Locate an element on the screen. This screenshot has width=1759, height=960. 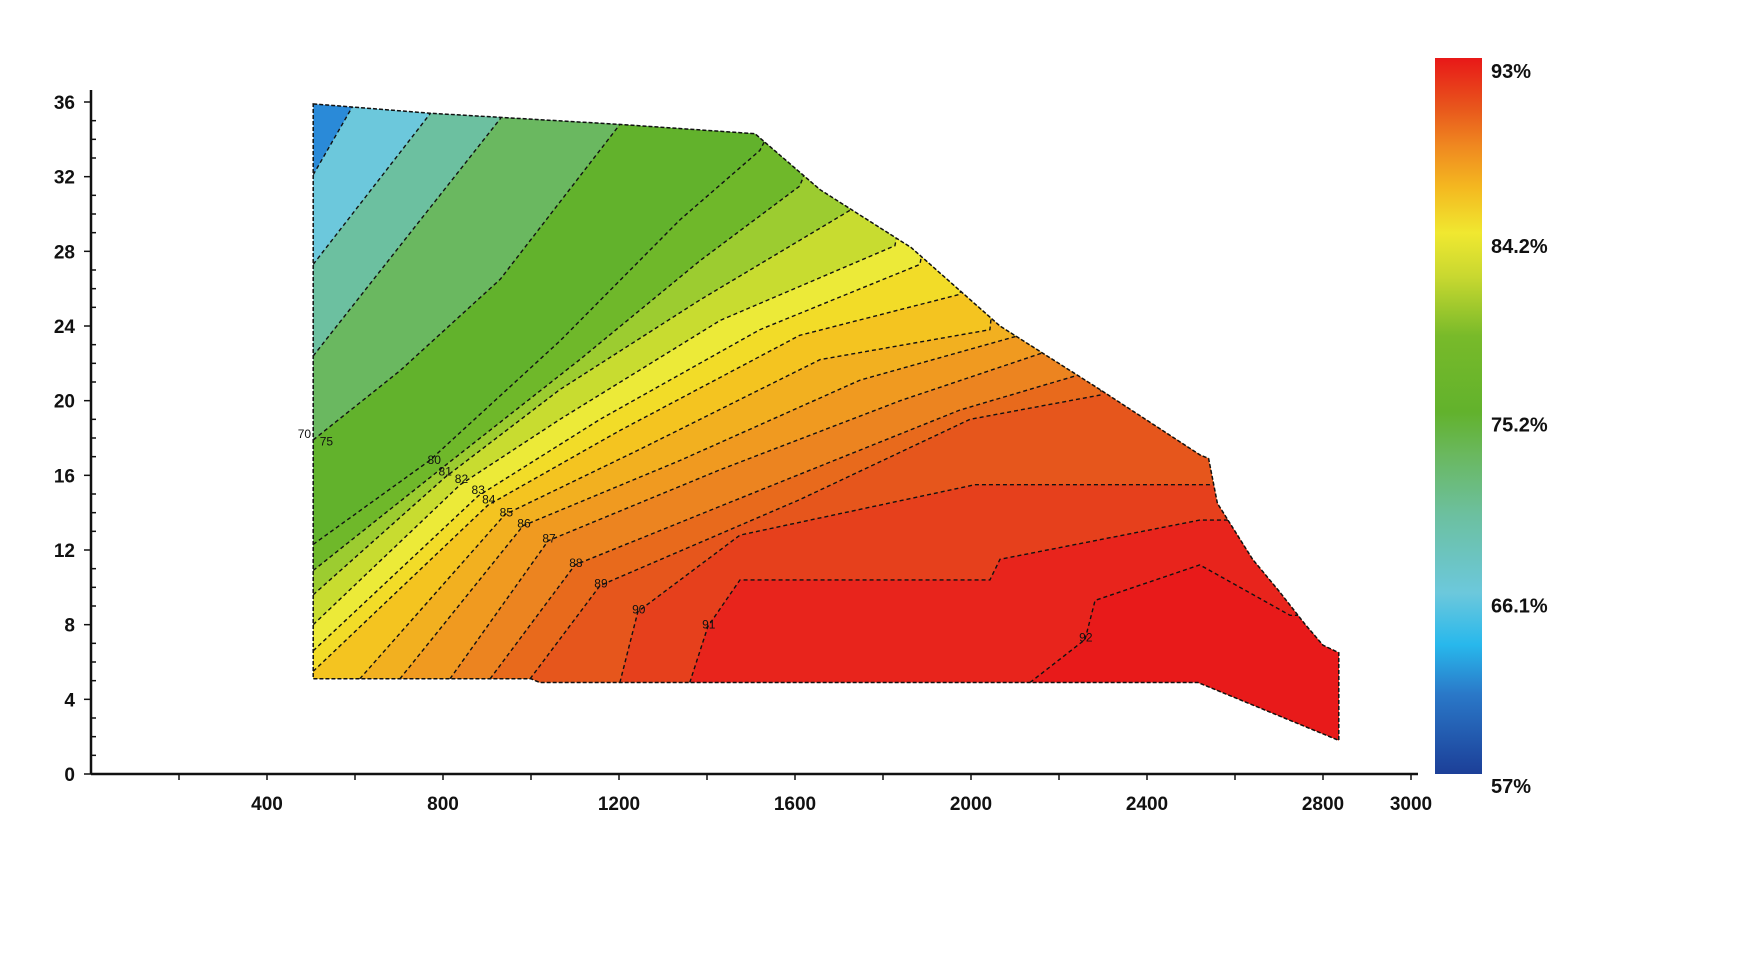
y-tick-label: 28 is located at coordinates (64, 252).